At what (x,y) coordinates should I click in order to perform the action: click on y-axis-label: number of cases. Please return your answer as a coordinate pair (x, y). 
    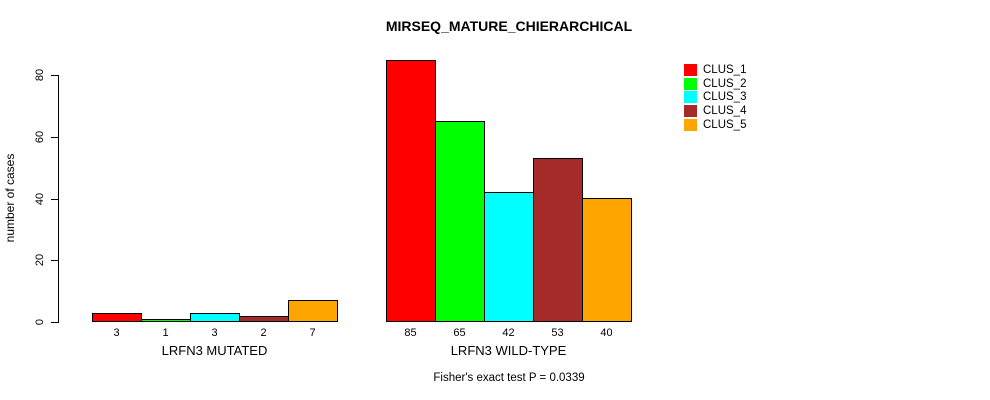
    Looking at the image, I should click on (10, 198).